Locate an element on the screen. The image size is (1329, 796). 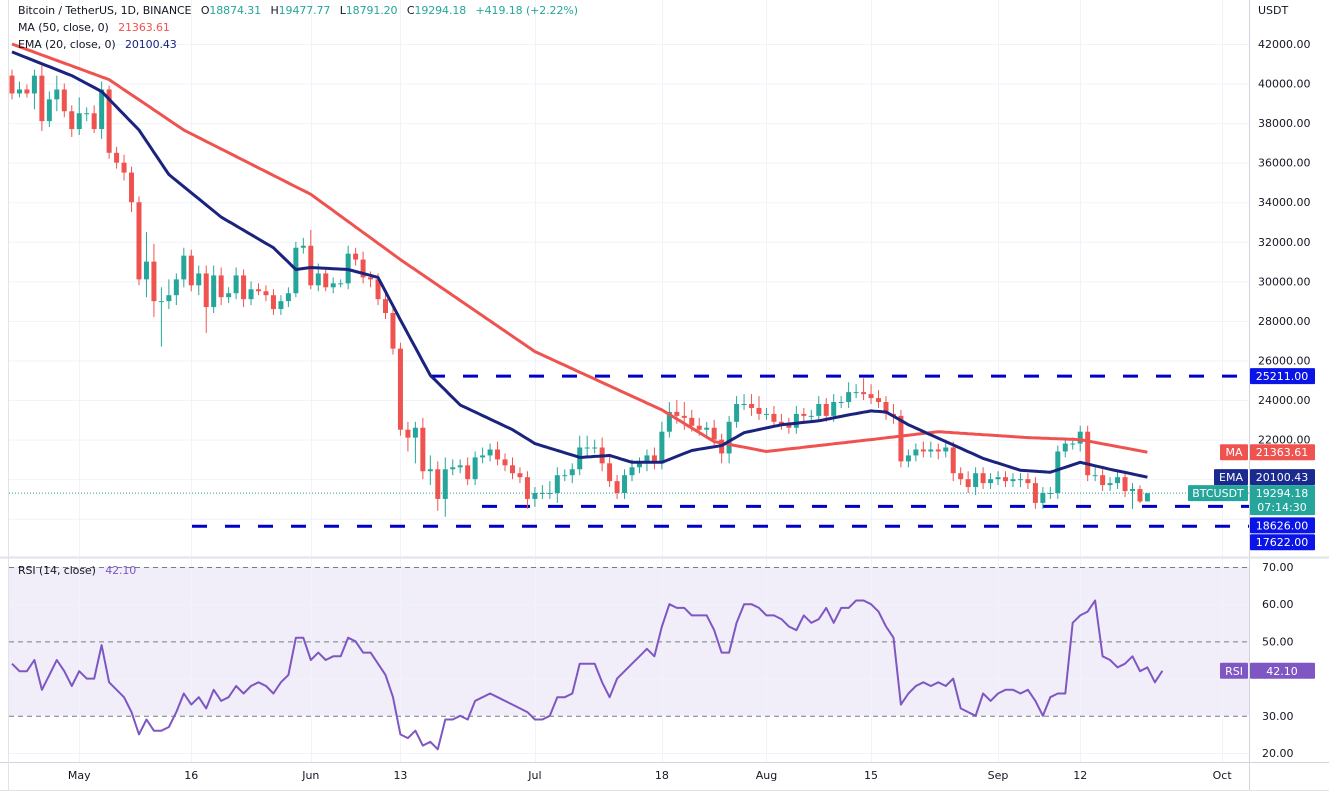
support-lower-price-tag-text: 17622.00 is located at coordinates (1282, 542).